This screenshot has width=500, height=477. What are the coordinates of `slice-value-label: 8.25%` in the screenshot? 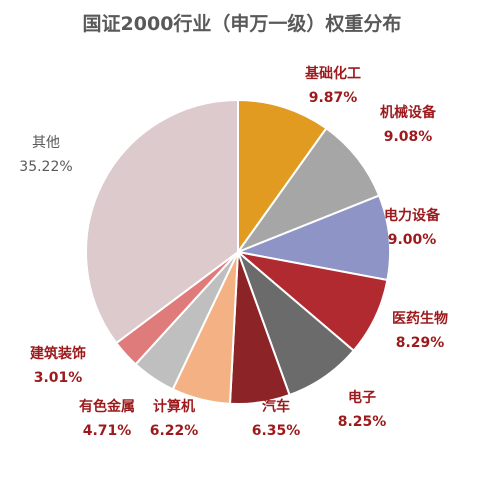 It's located at (362, 422).